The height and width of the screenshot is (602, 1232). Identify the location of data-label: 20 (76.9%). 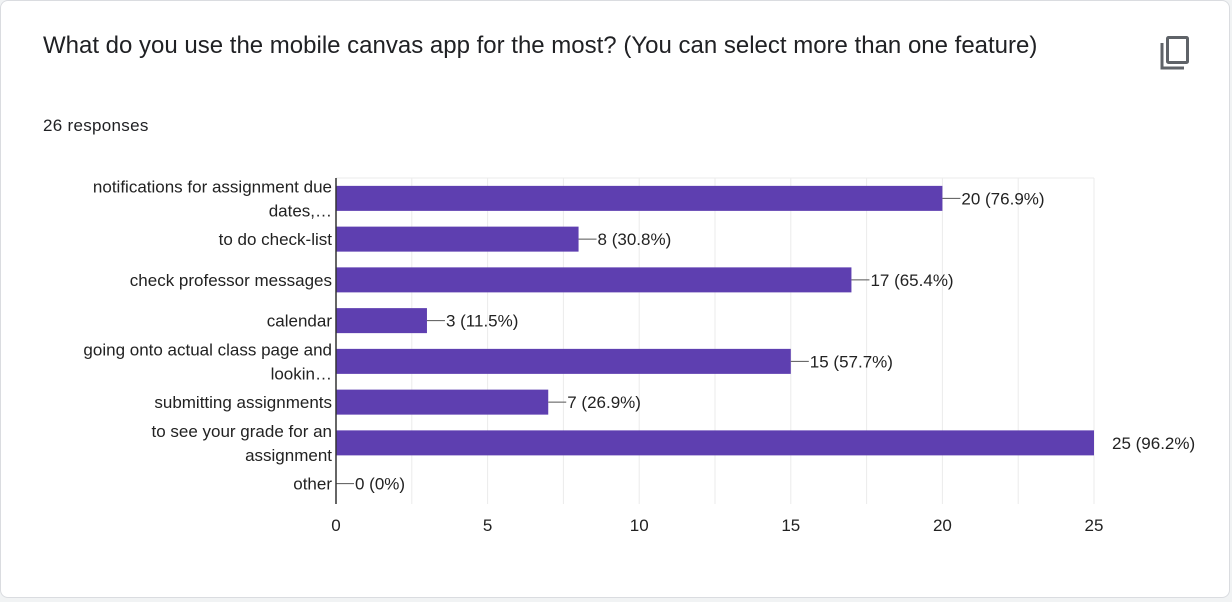
(1002, 198).